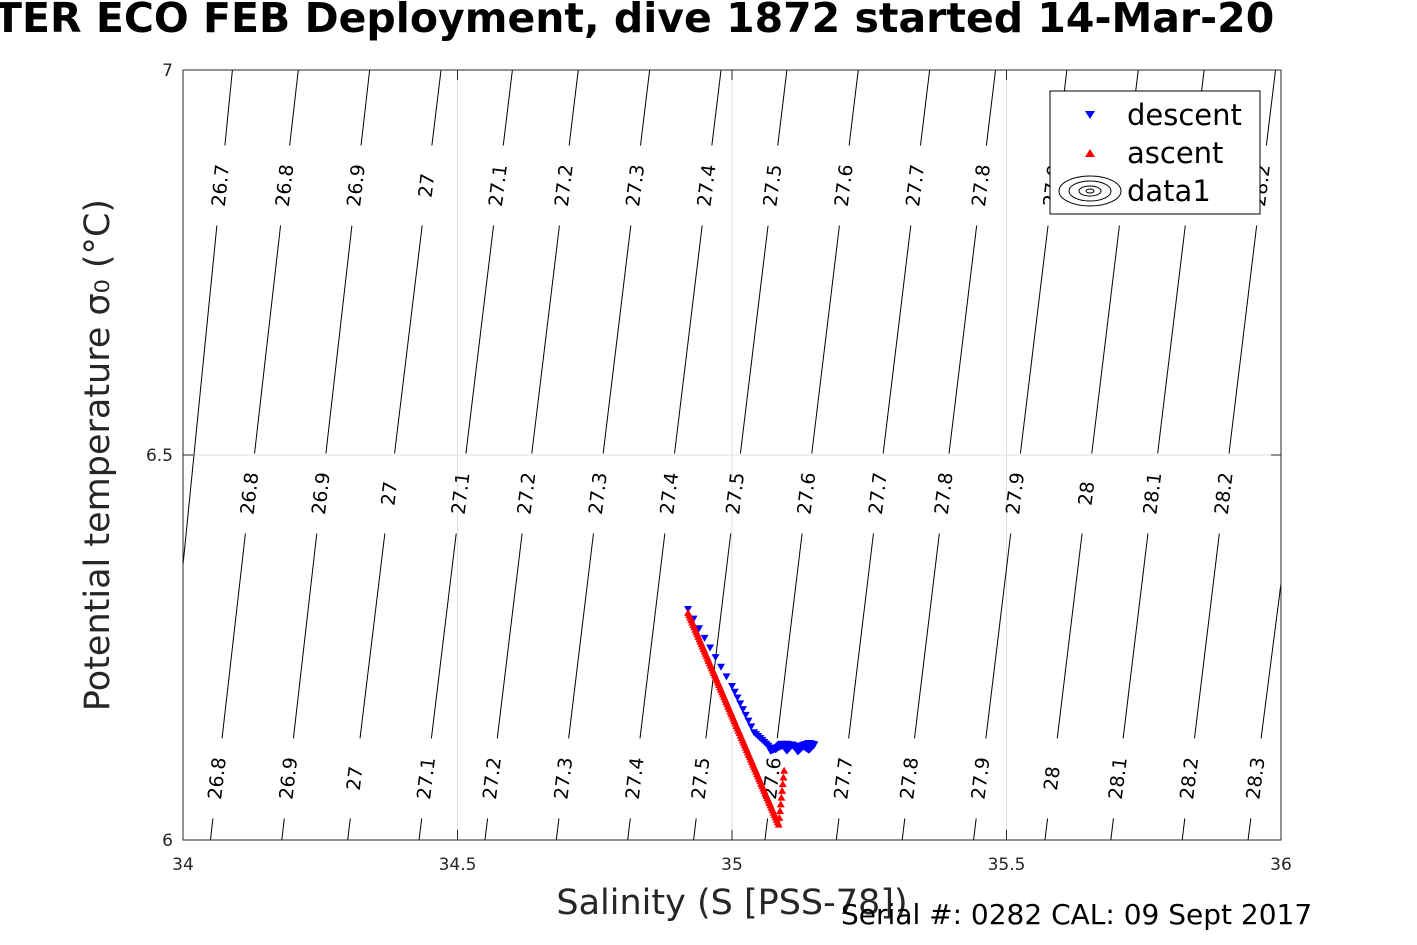 The height and width of the screenshot is (945, 1417). Describe the element at coordinates (1077, 914) in the screenshot. I see `calibration-footer: Serial #: 0282 CAL: 09 Sept 2017` at that location.